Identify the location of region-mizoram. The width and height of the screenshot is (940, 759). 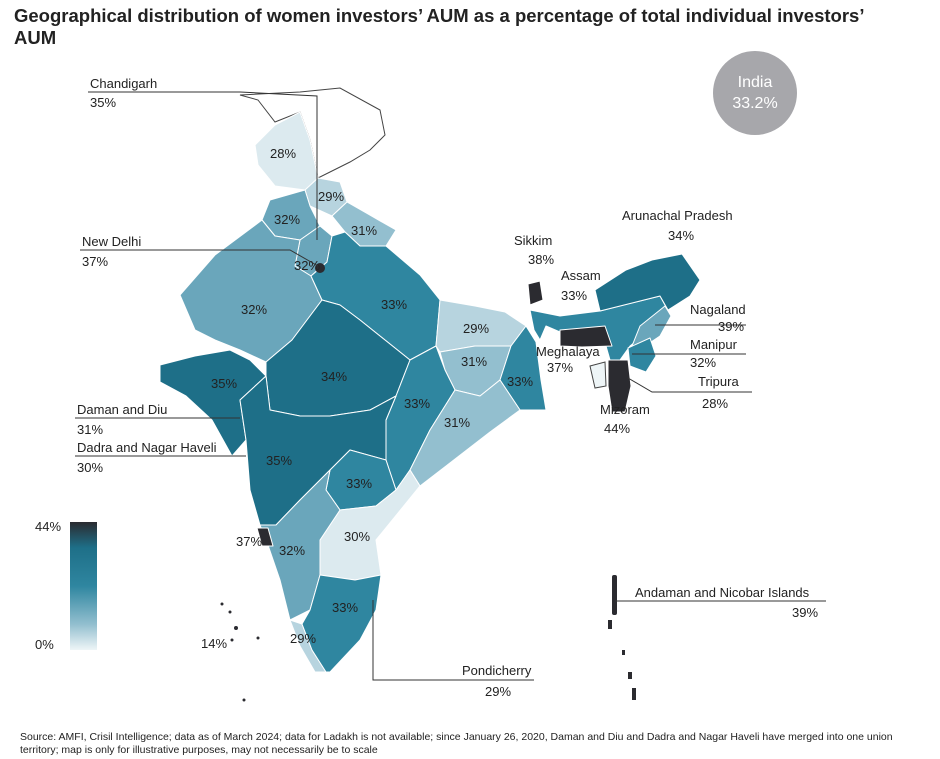
(619, 386).